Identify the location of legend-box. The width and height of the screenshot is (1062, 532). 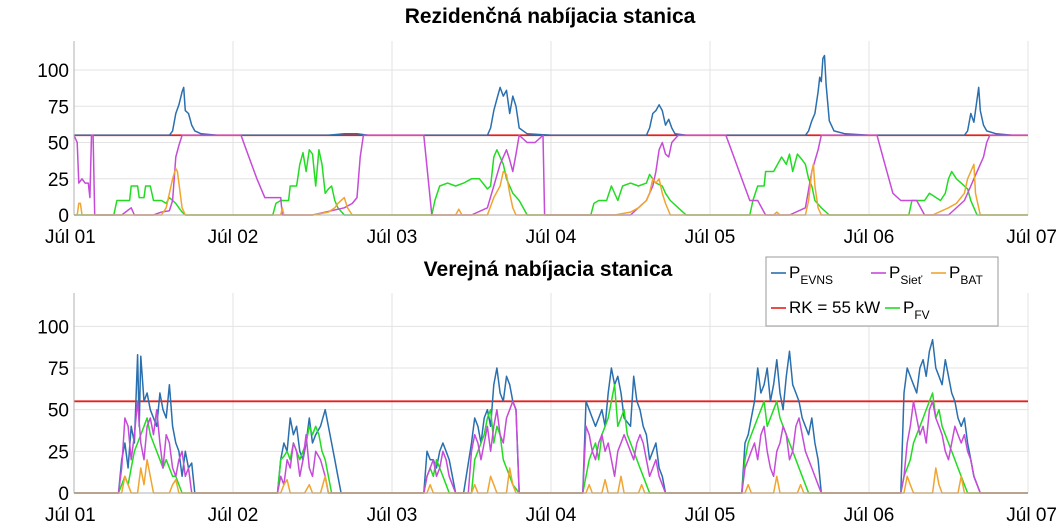
(882, 291).